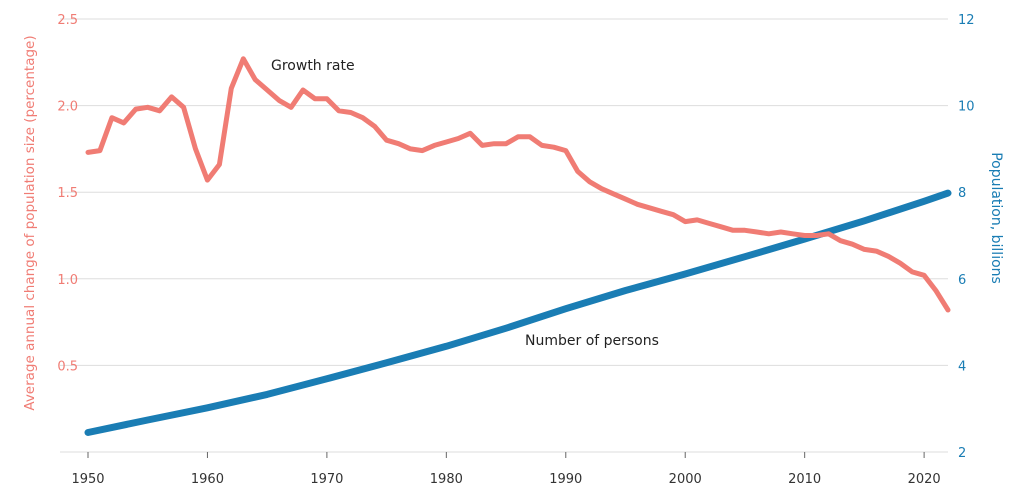 The width and height of the screenshot is (1024, 493). Describe the element at coordinates (962, 453) in the screenshot. I see `right-tick-label: 2` at that location.